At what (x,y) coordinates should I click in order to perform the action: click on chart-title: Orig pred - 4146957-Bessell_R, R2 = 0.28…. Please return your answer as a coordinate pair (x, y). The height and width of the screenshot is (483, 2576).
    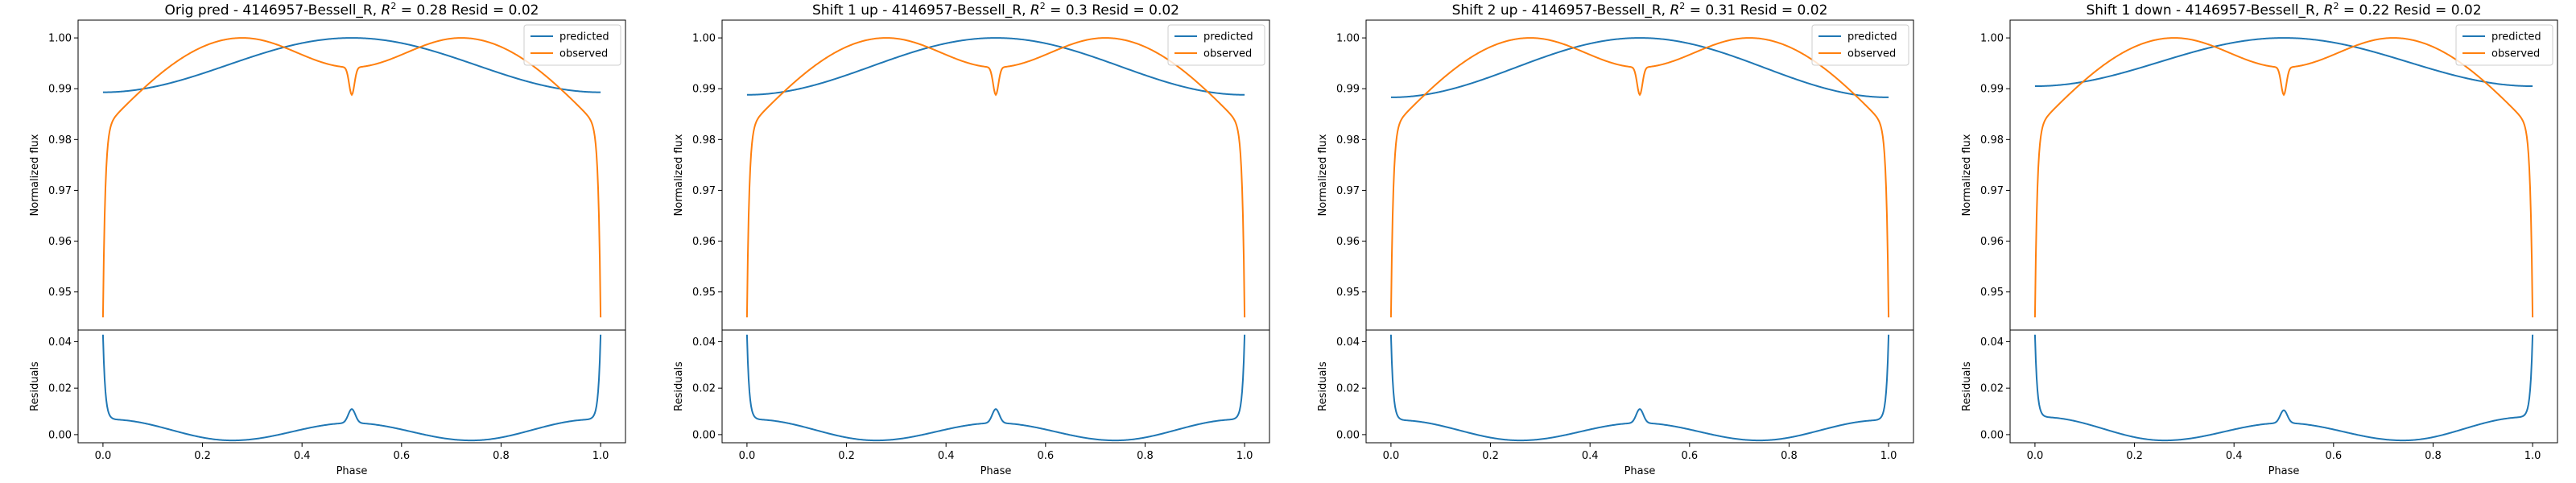
    Looking at the image, I should click on (352, 10).